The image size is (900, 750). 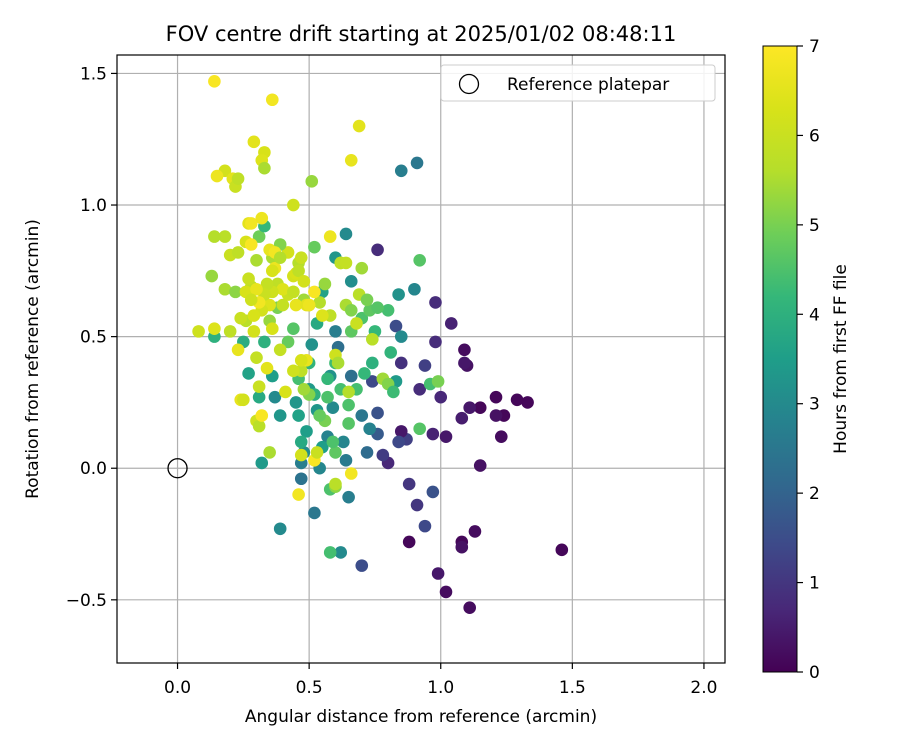 I want to click on x-tick-label: 0.5, so click(x=309, y=688).